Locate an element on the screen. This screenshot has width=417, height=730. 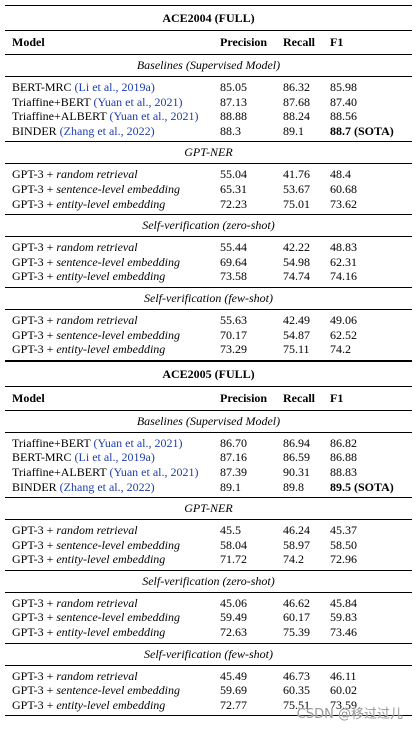
recall: 75.51 is located at coordinates (296, 704).